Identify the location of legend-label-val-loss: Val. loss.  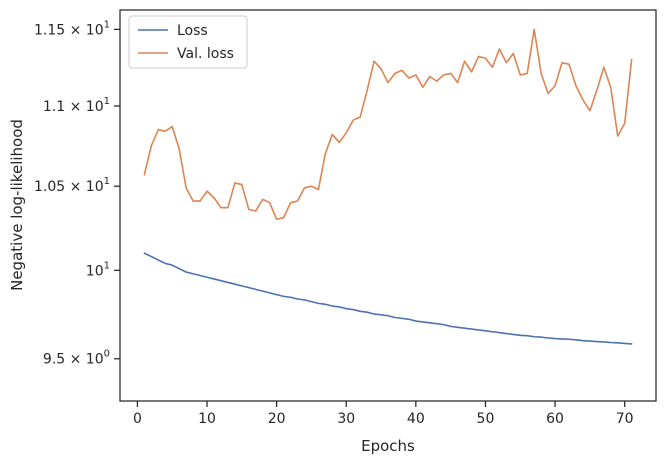
(205, 54).